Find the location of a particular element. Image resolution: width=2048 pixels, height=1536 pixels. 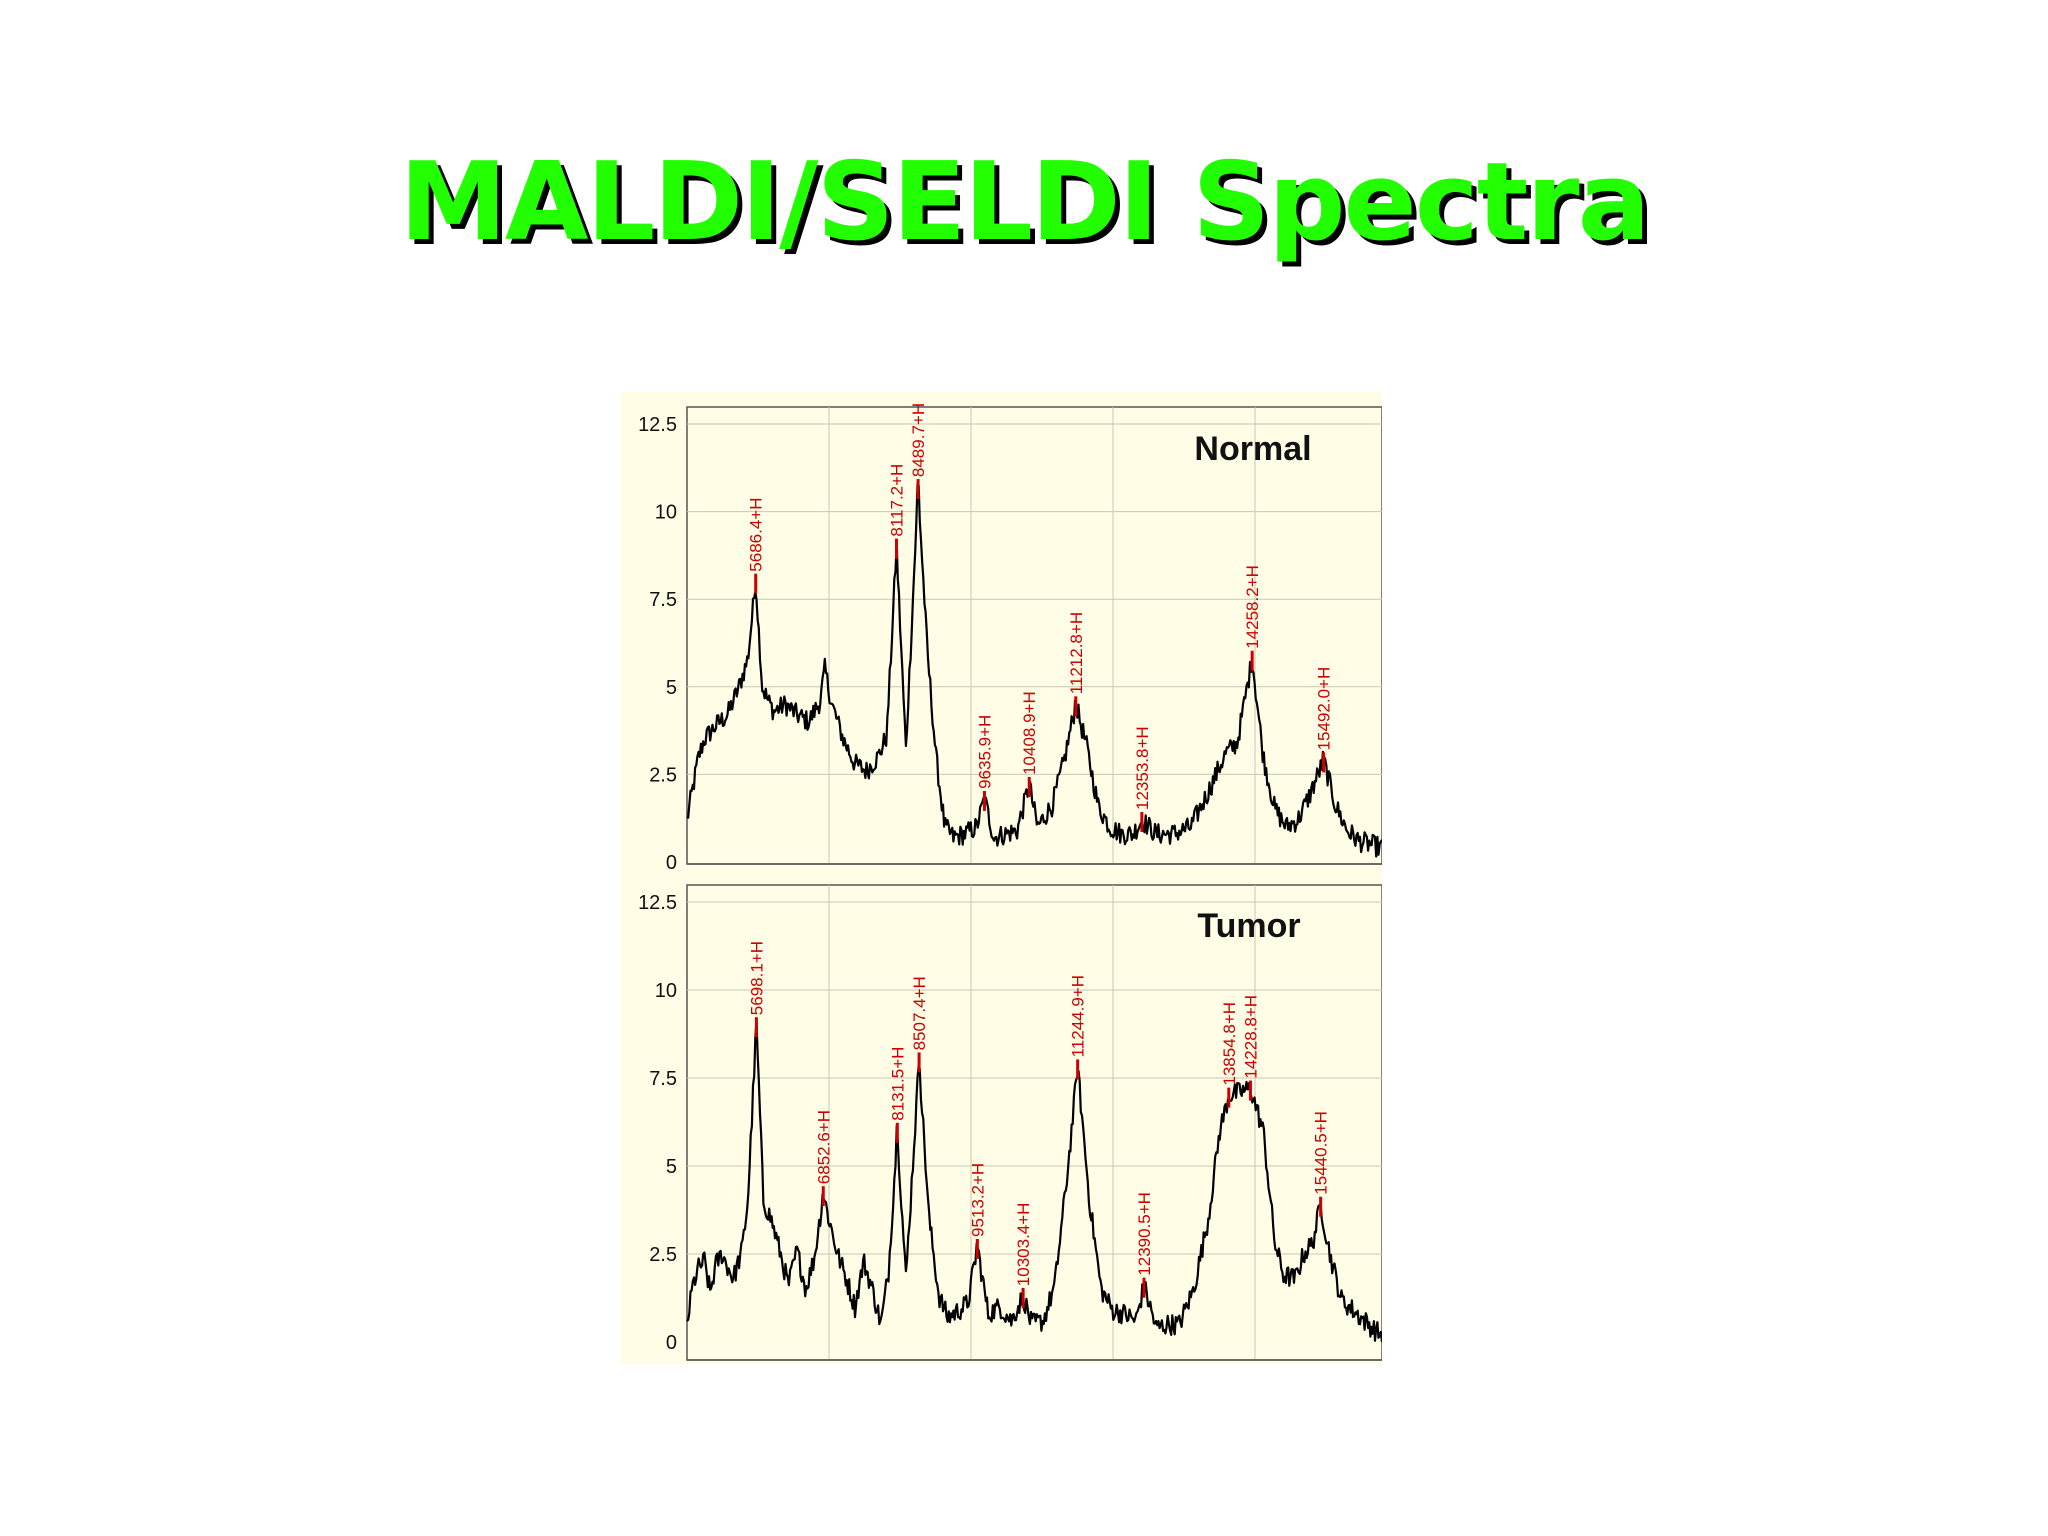

spectrum-line-normal is located at coordinates (1034, 670).